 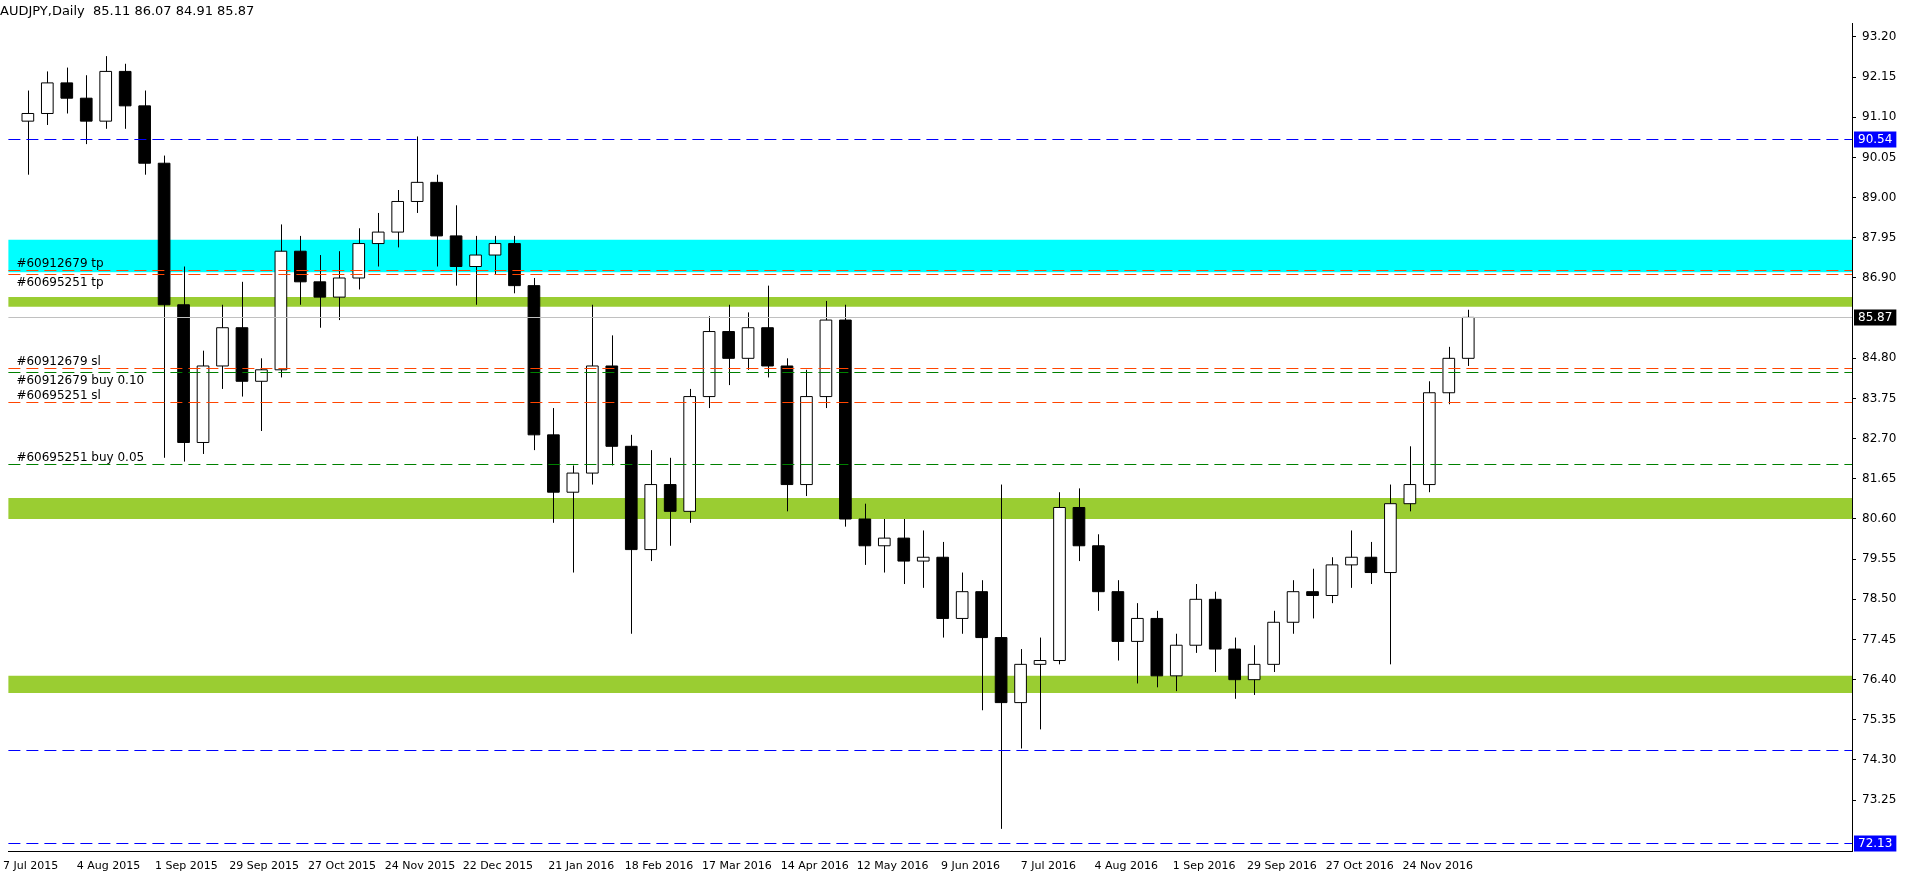 I want to click on ref-line-label: 72.13, so click(x=1875, y=842).